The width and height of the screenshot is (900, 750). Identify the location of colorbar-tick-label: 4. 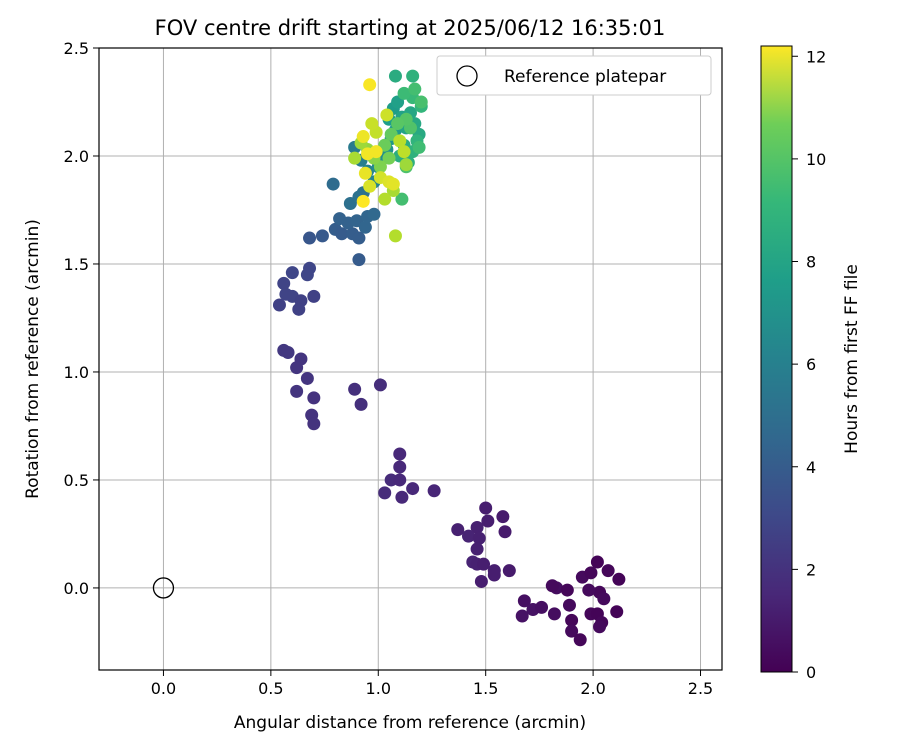
(811, 467).